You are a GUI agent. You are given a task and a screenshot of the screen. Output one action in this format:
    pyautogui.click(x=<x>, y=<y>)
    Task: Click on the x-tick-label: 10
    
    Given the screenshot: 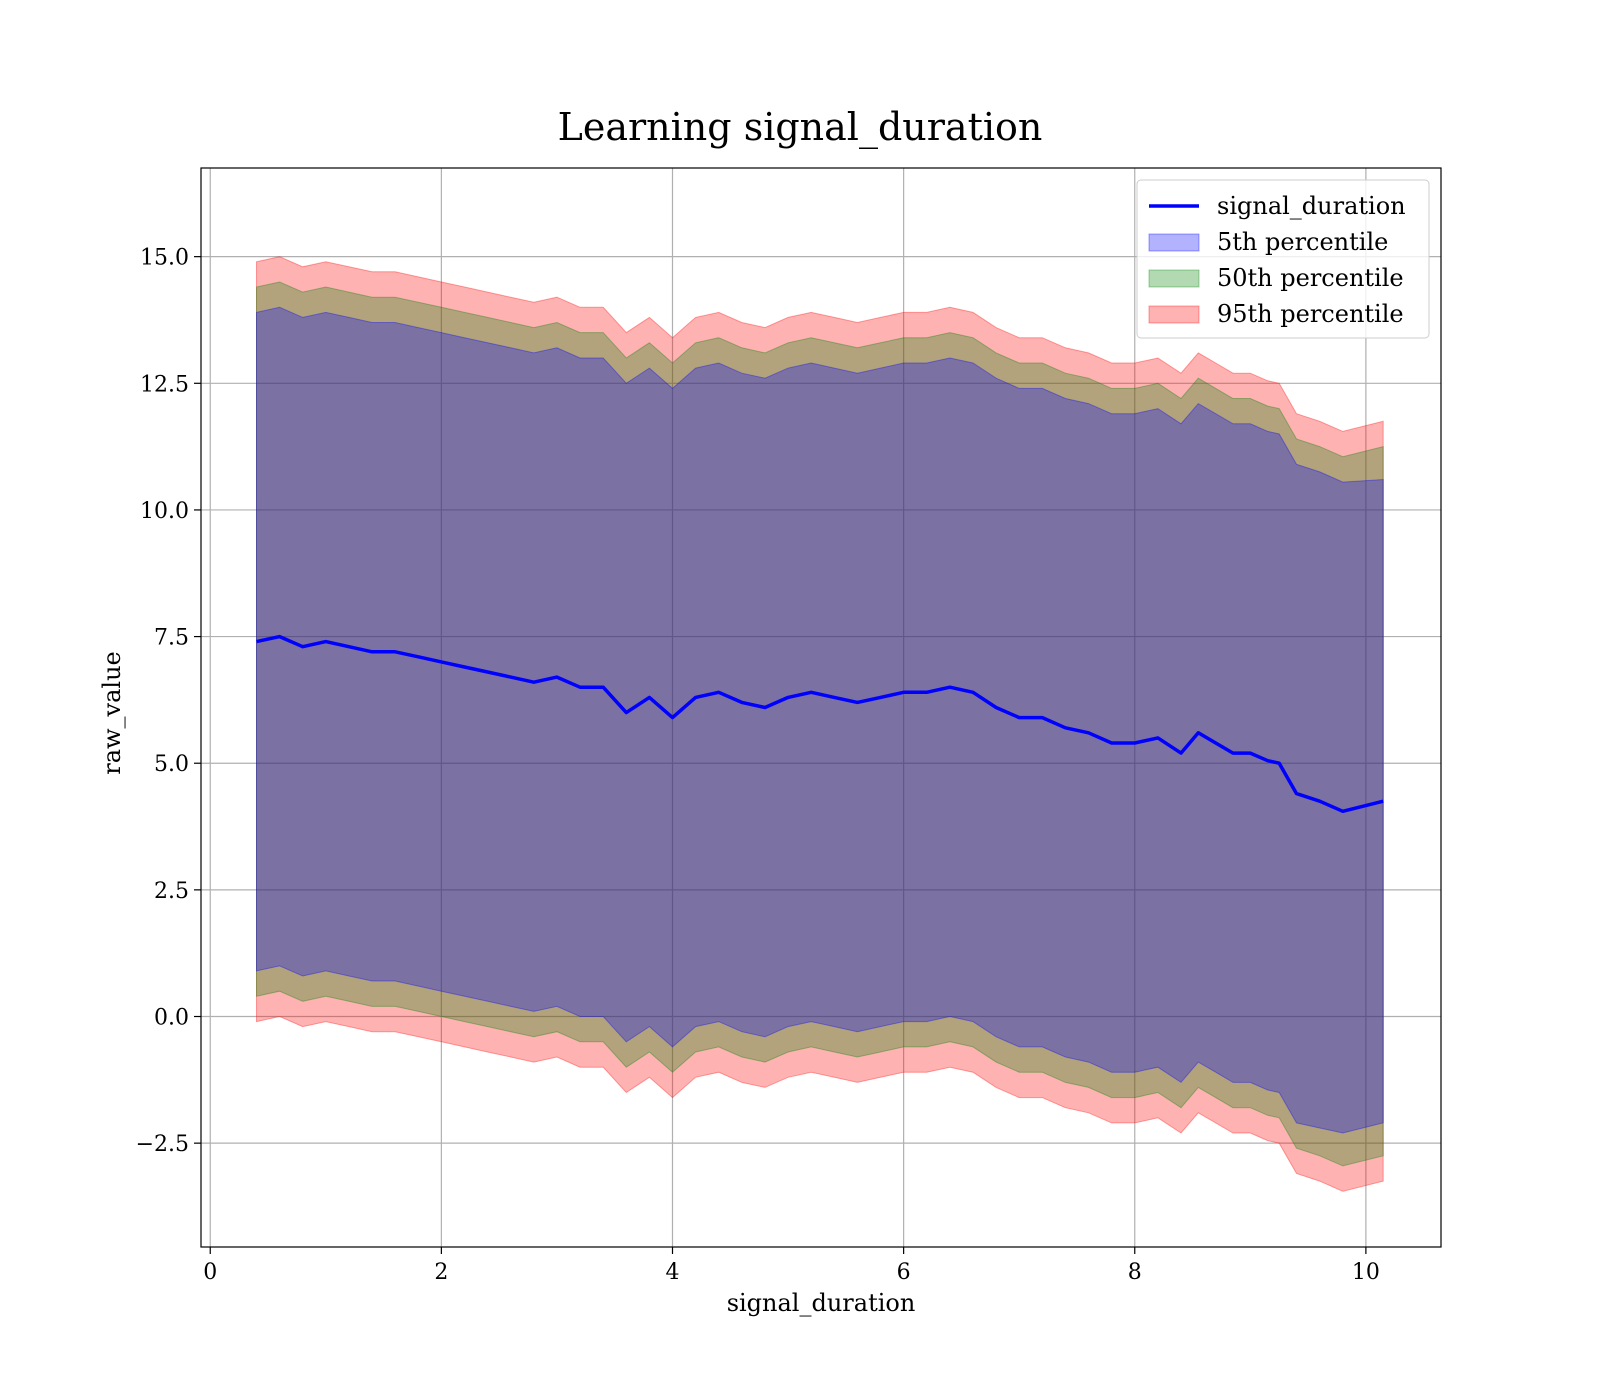 What is the action you would take?
    pyautogui.click(x=1366, y=1272)
    